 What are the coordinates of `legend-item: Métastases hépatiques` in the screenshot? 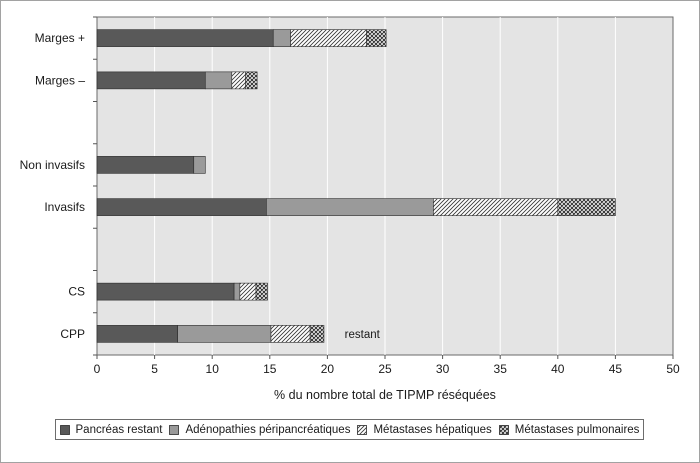 It's located at (424, 429).